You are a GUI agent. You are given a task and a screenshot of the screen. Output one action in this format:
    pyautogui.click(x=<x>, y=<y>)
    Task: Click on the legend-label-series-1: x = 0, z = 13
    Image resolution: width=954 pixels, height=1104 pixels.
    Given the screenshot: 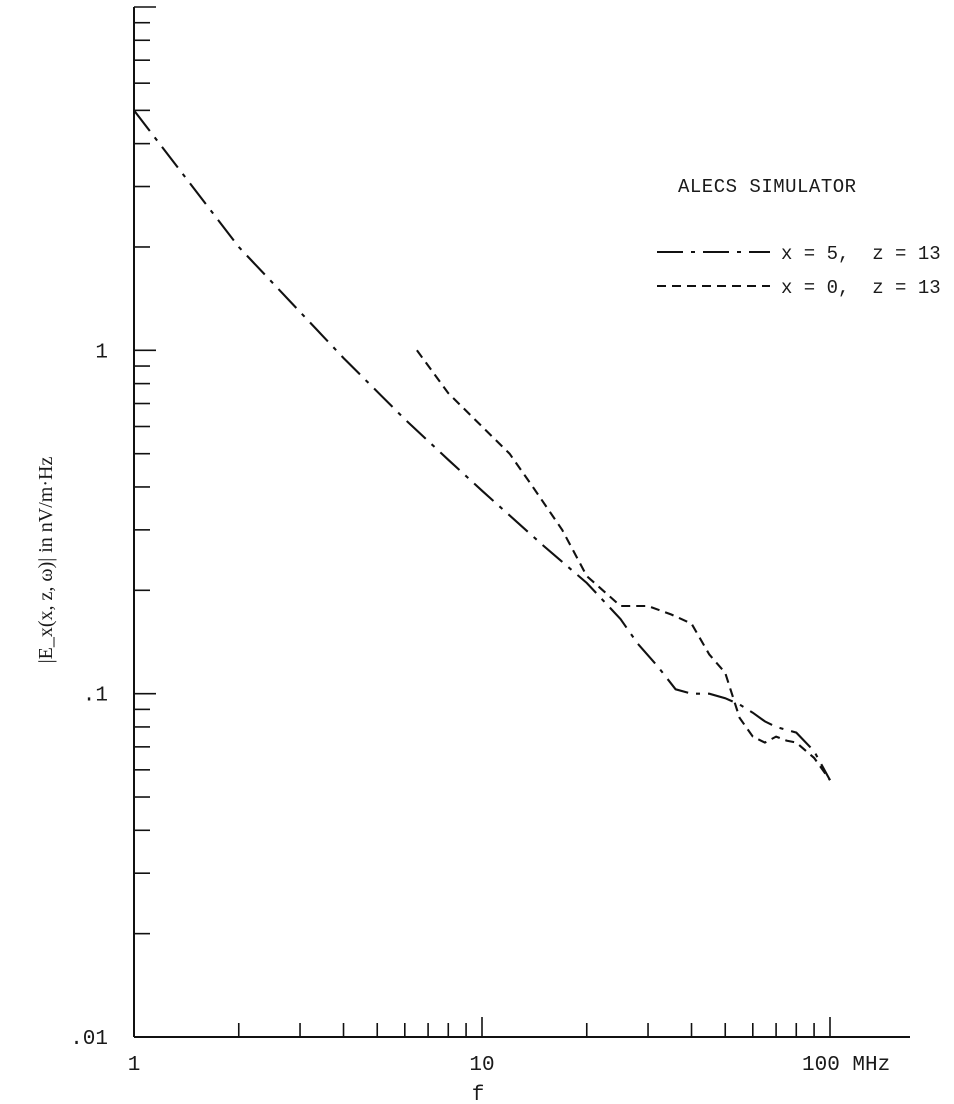 What is the action you would take?
    pyautogui.click(x=861, y=288)
    